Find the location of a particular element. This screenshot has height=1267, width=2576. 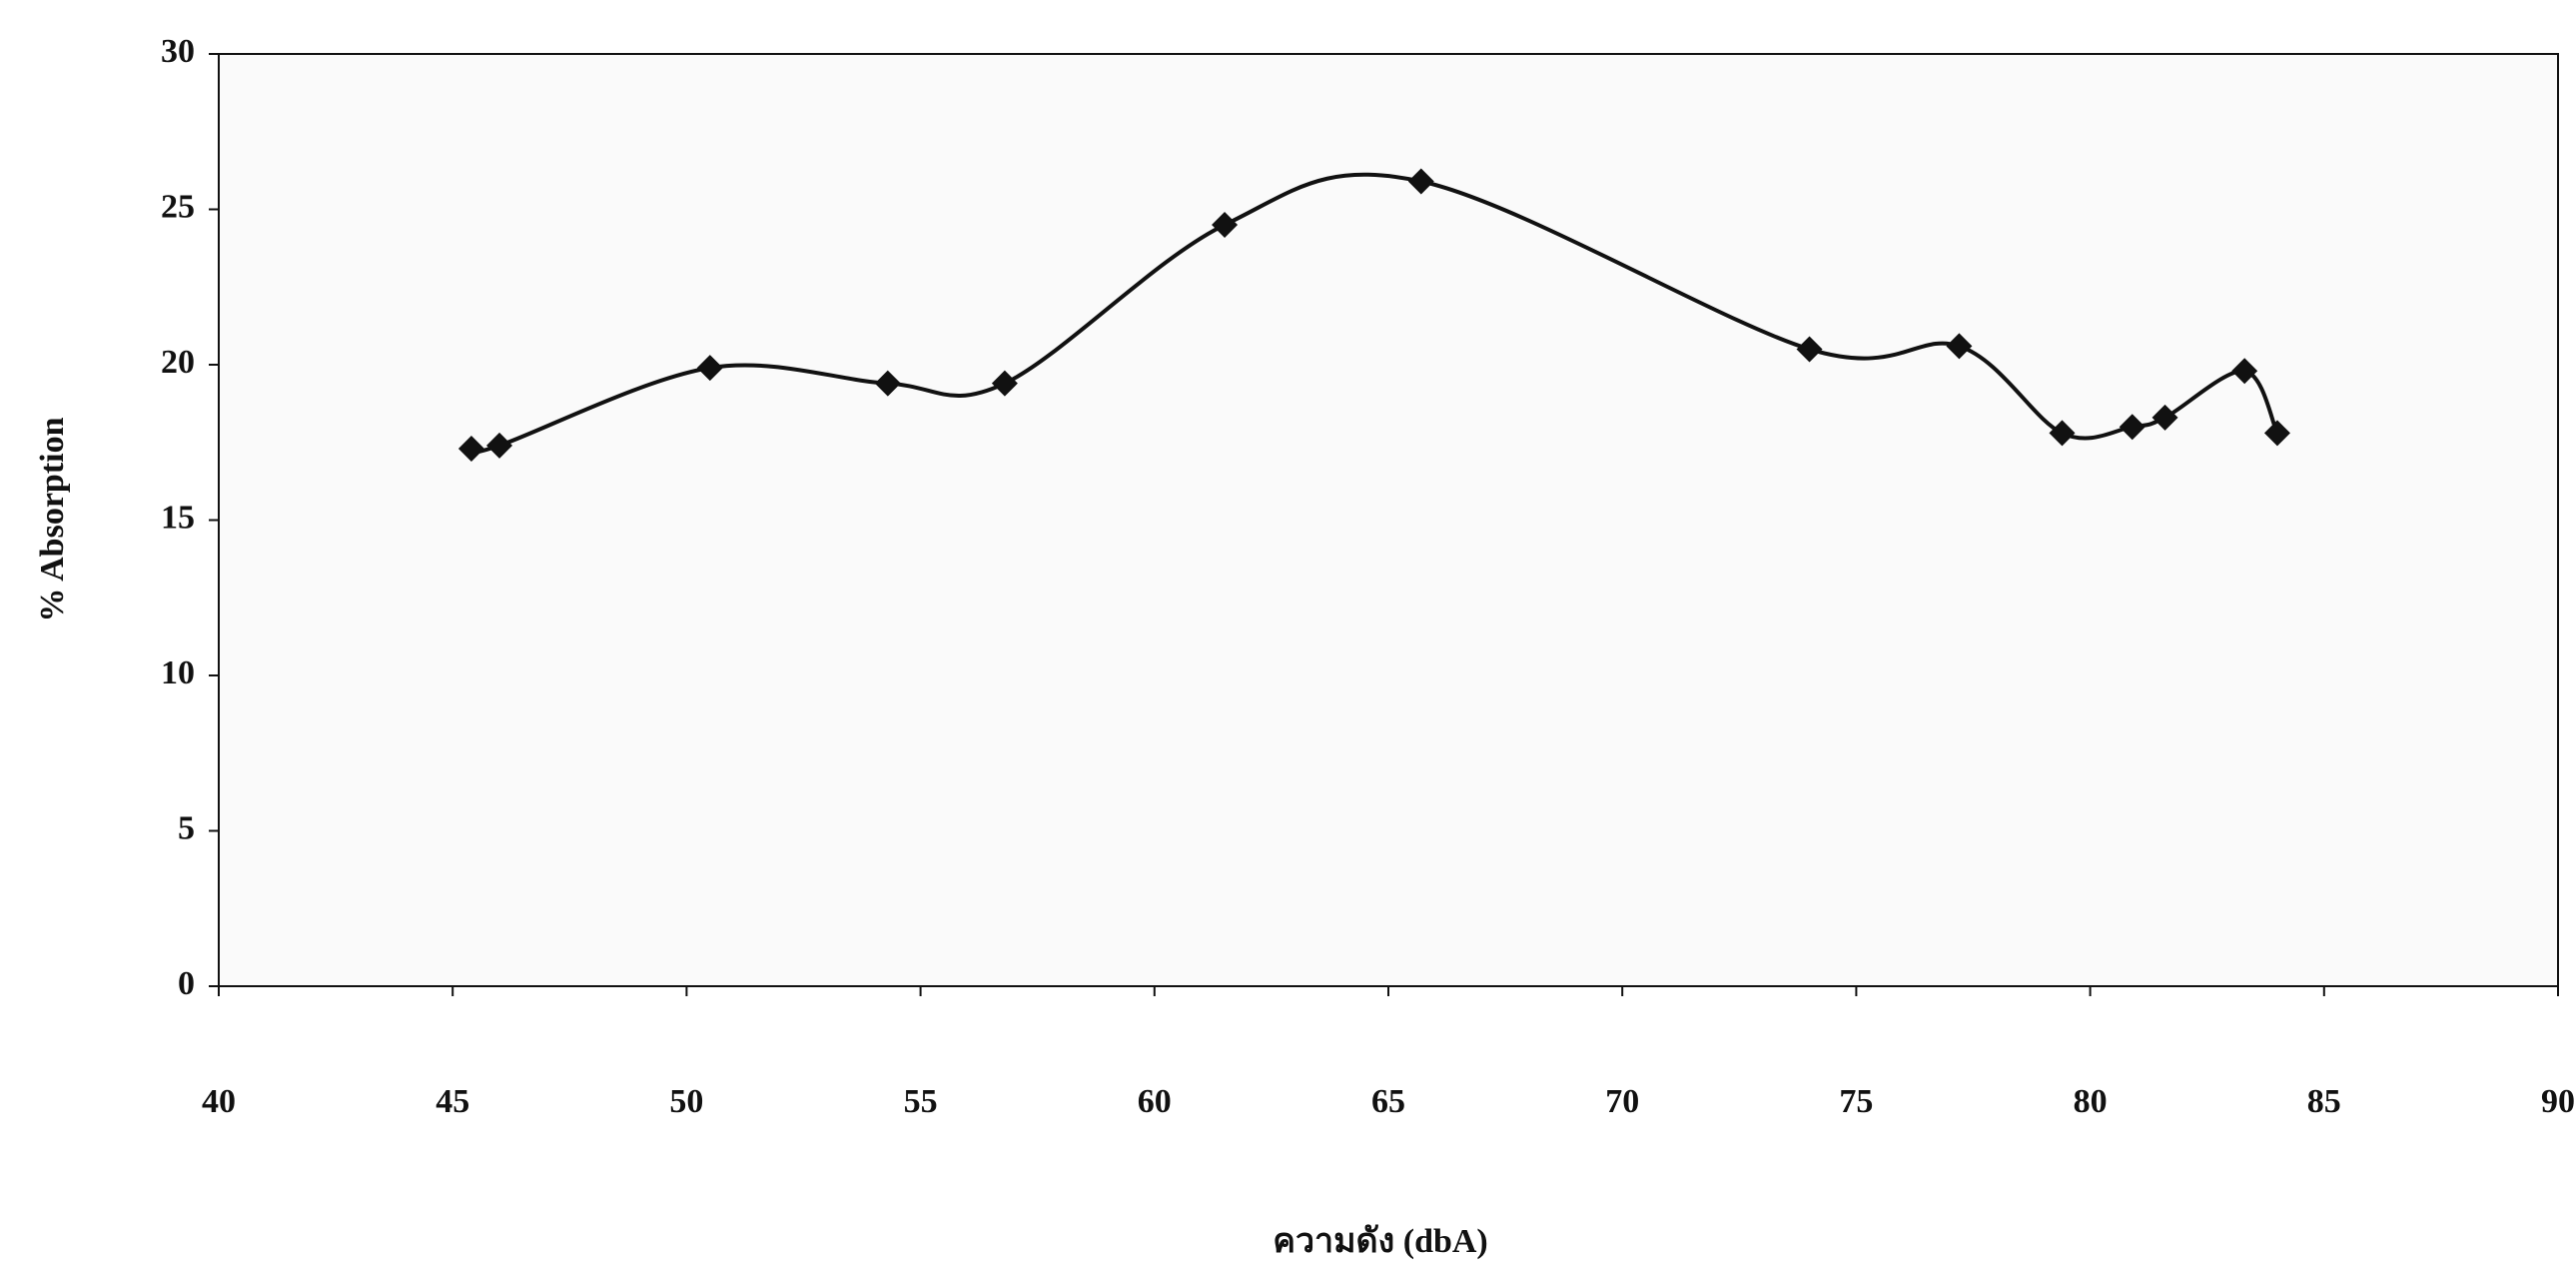

y-tick-label: 30 is located at coordinates (178, 51).